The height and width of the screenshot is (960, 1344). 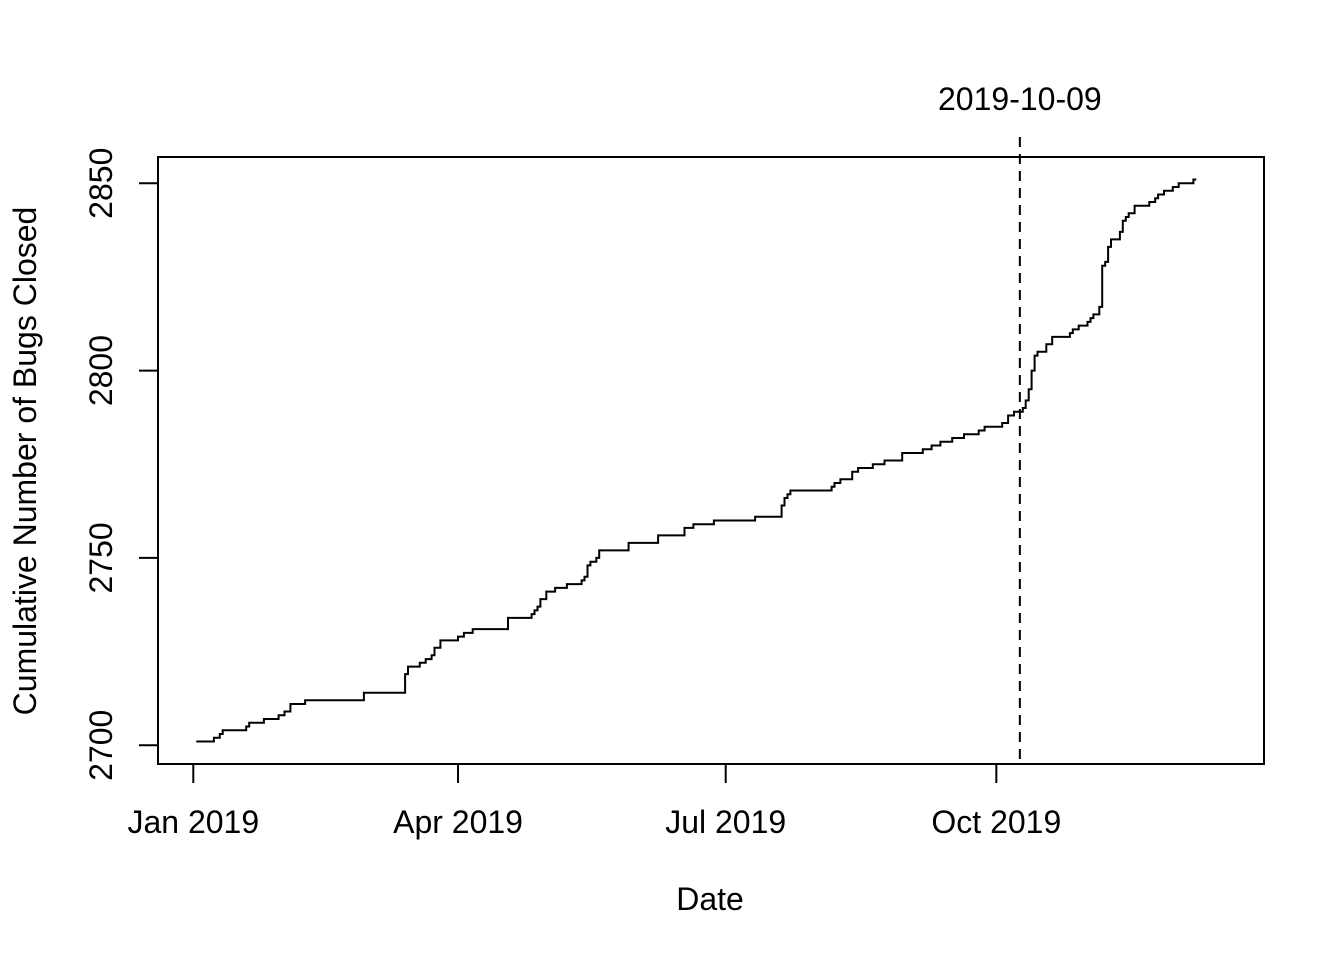 What do you see at coordinates (725, 822) in the screenshot?
I see `x-tick-label: Jul 2019` at bounding box center [725, 822].